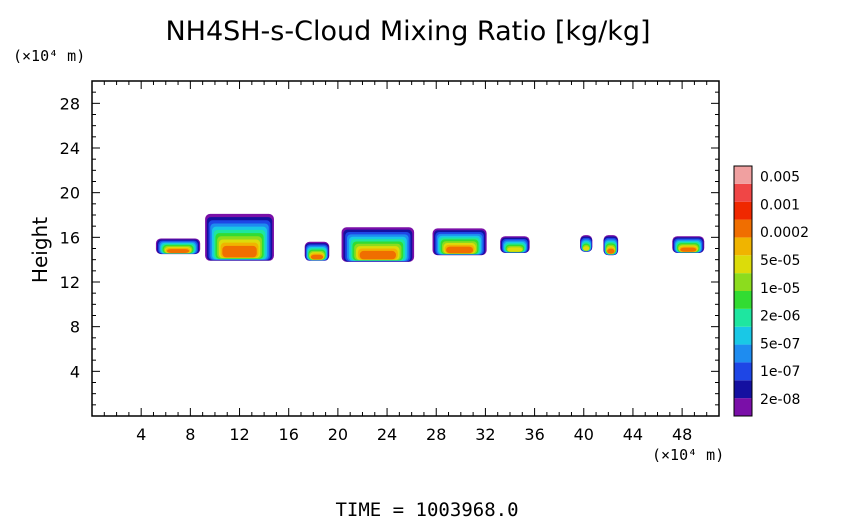 This screenshot has width=854, height=519. Describe the element at coordinates (407, 31) in the screenshot. I see `chart-title: NH4SH-s-Cloud Mixing Ratio [kg/kg]` at that location.